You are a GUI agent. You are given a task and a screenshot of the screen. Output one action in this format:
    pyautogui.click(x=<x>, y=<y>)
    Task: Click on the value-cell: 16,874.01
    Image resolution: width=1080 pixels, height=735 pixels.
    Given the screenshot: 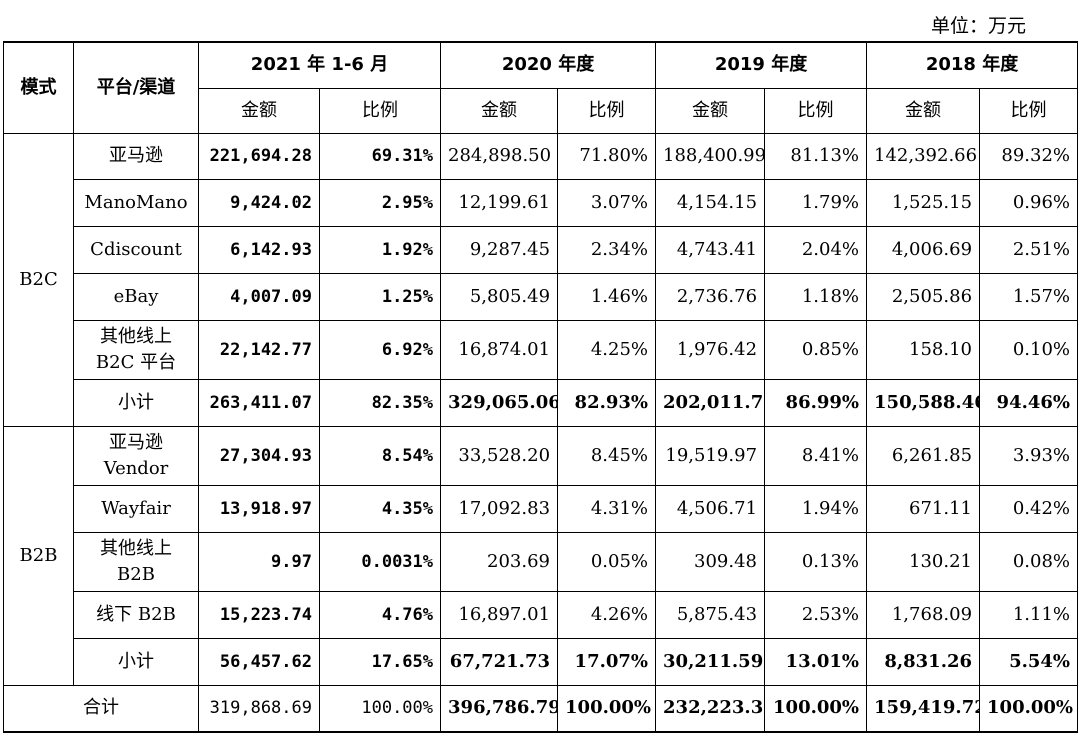 What is the action you would take?
    pyautogui.click(x=499, y=350)
    